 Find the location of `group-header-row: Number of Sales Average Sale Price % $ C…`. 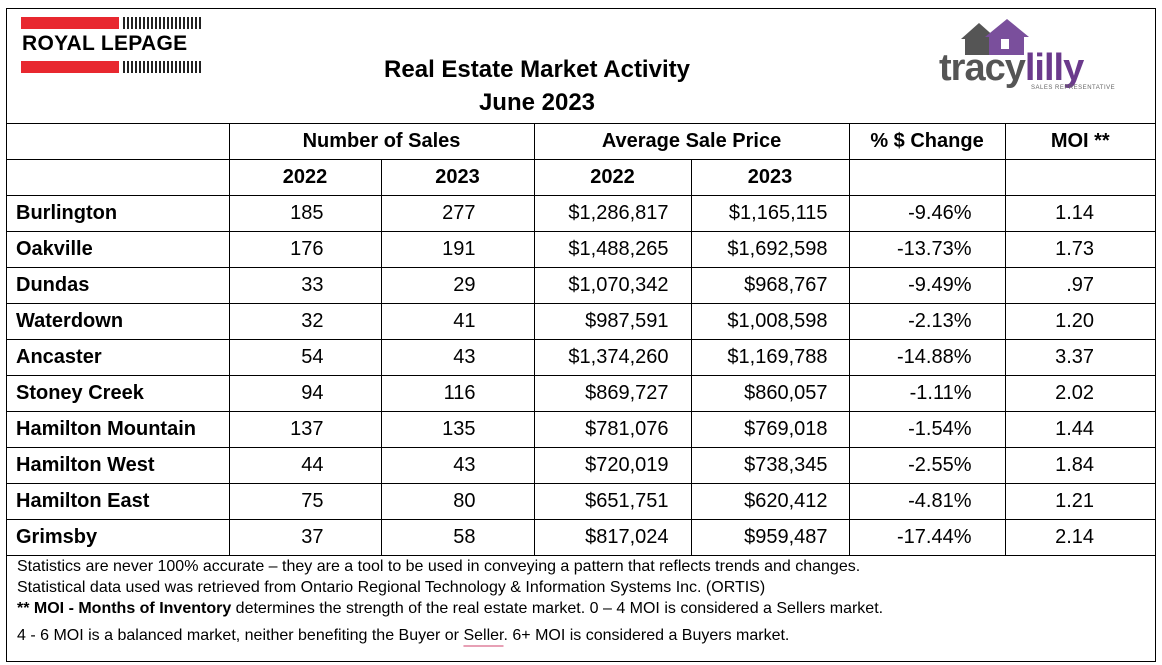

group-header-row: Number of Sales Average Sale Price % $ C… is located at coordinates (581, 141).